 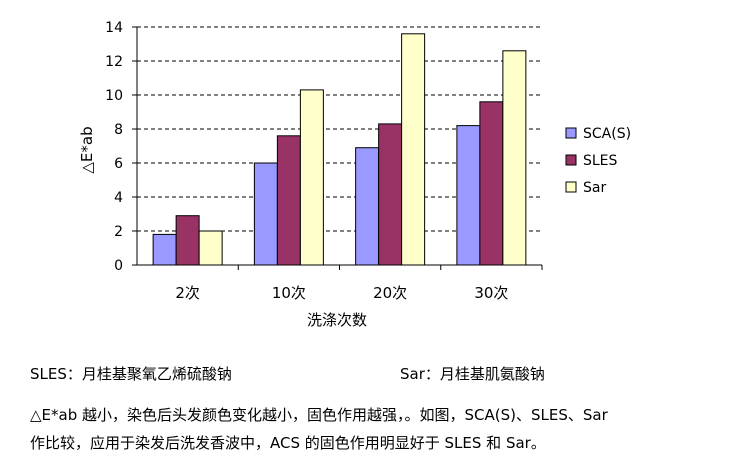 I want to click on legend-label: SCA(S), so click(x=607, y=134).